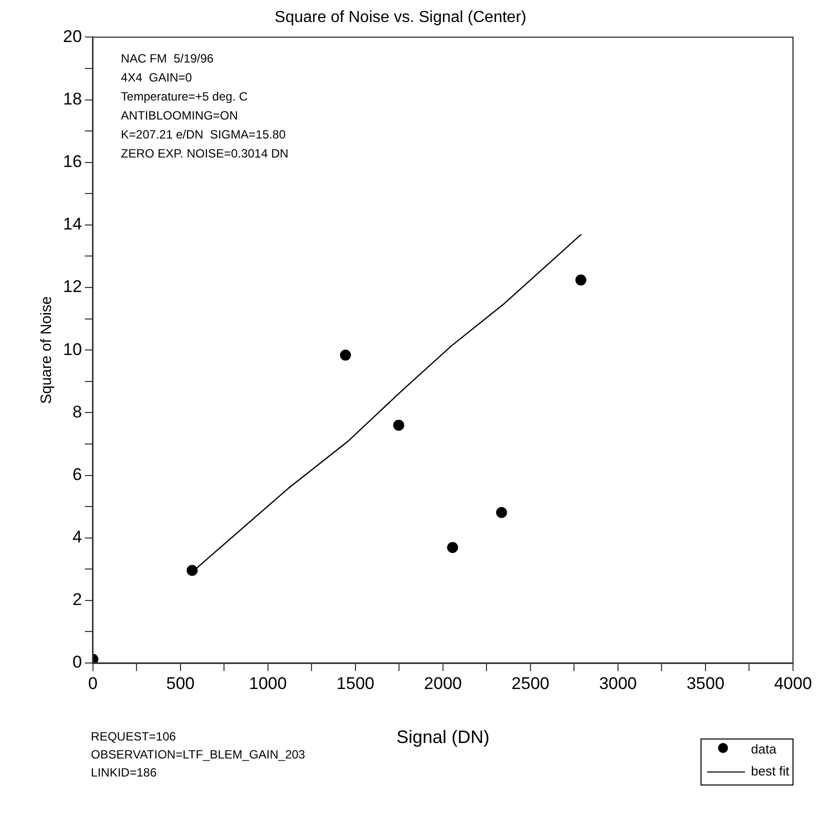 The width and height of the screenshot is (823, 815). What do you see at coordinates (764, 749) in the screenshot?
I see `legend-label: data` at bounding box center [764, 749].